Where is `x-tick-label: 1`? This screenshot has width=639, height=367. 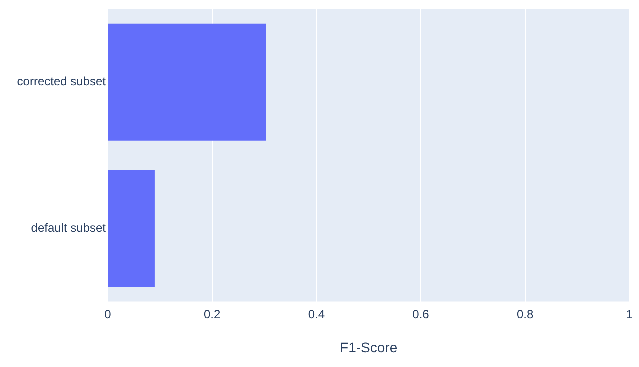
x-tick-label: 1 is located at coordinates (630, 314).